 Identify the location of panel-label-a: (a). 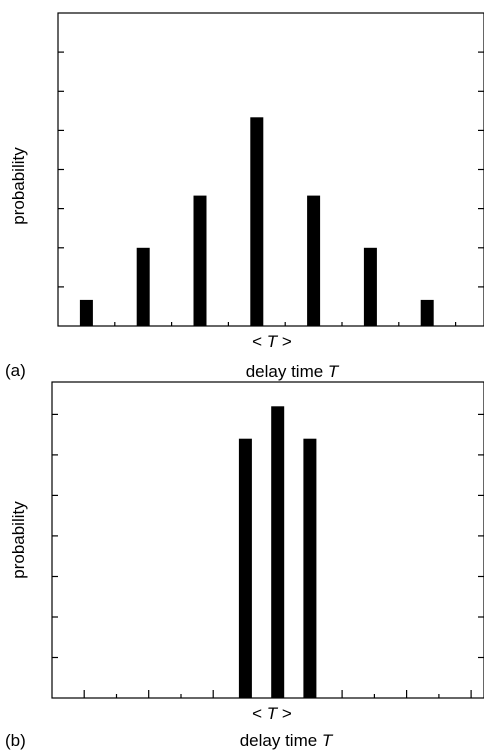
(15, 370).